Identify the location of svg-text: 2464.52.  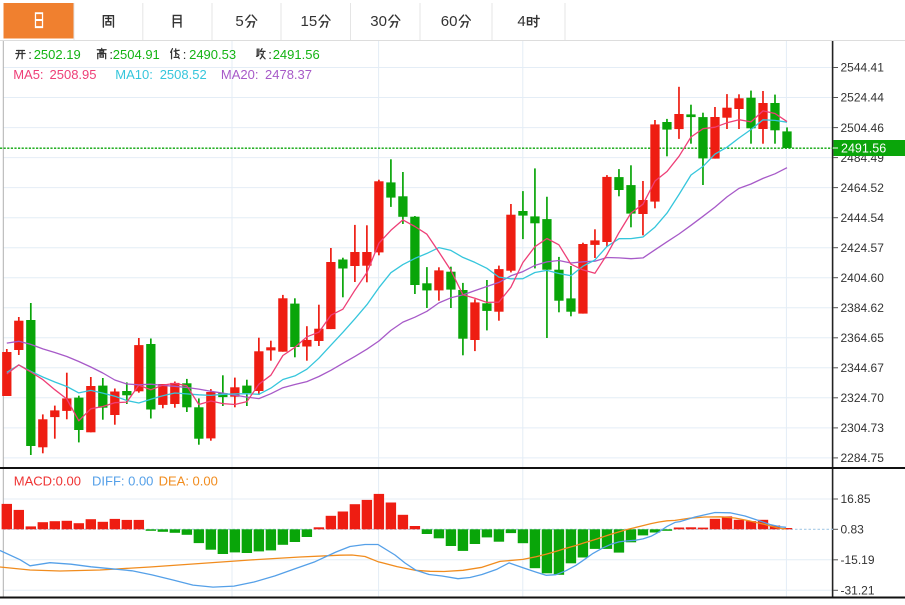
(863, 188).